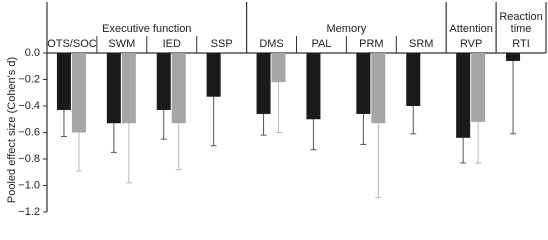  I want to click on group-label-box: Memory, so click(346, 29).